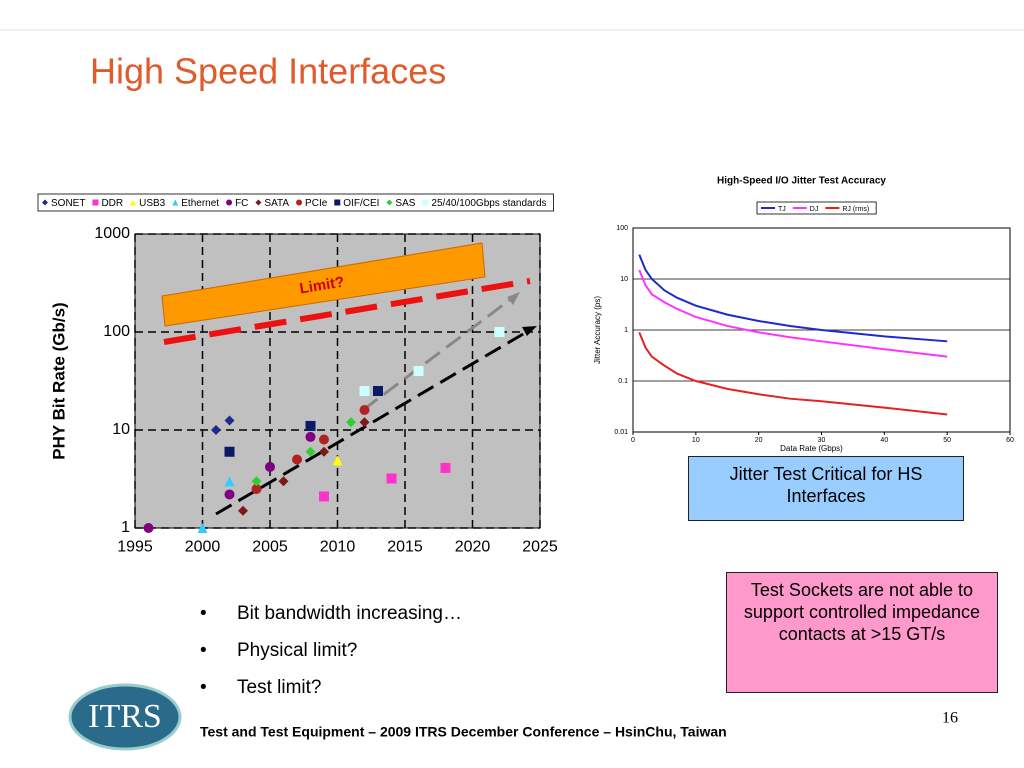 Image resolution: width=1024 pixels, height=768 pixels. I want to click on x-tick-label: 2025, so click(540, 546).